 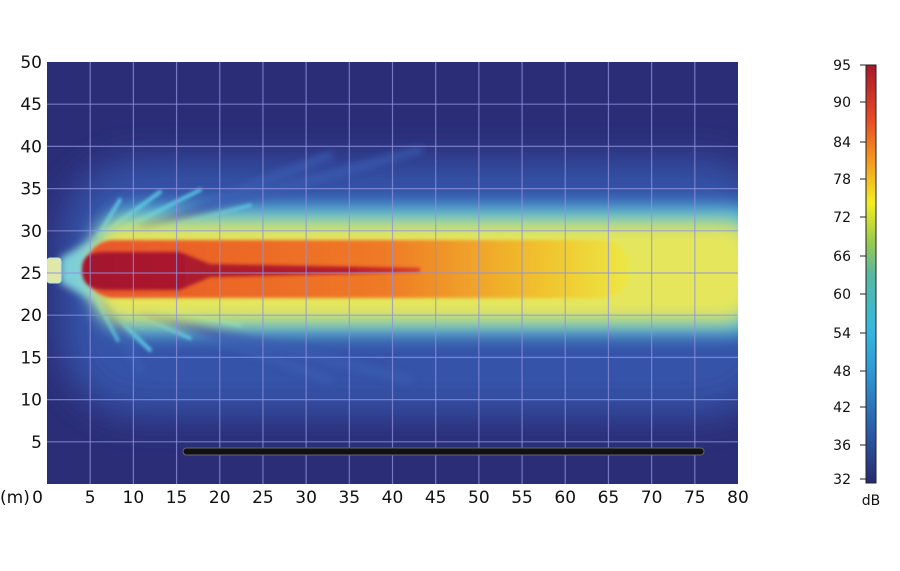 What do you see at coordinates (479, 498) in the screenshot?
I see `x-tick-label: 50` at bounding box center [479, 498].